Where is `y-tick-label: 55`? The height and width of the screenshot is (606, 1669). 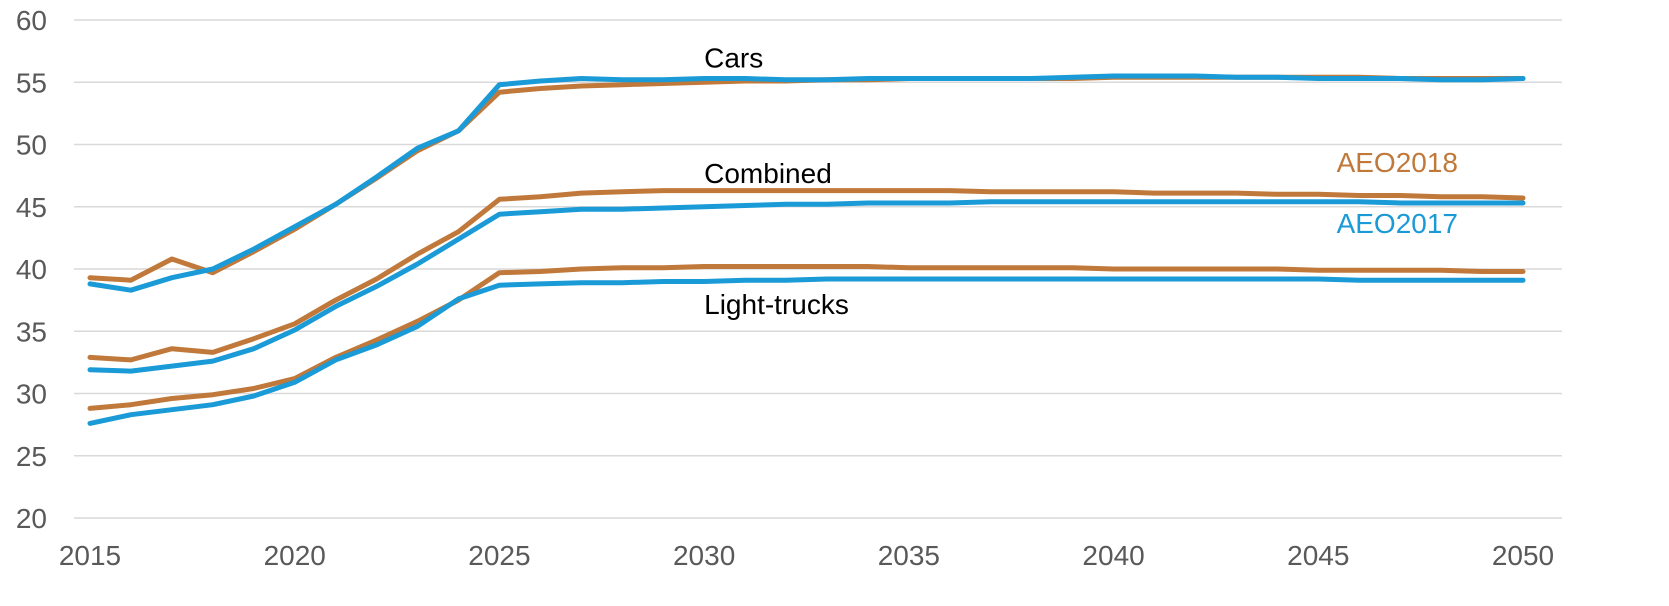
y-tick-label: 55 is located at coordinates (31, 82).